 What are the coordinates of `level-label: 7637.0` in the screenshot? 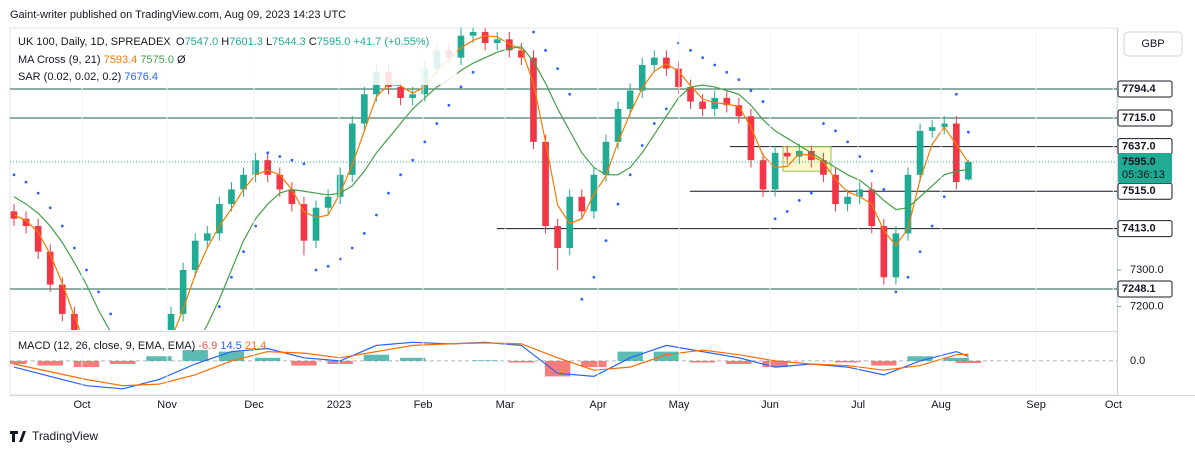 It's located at (1139, 147).